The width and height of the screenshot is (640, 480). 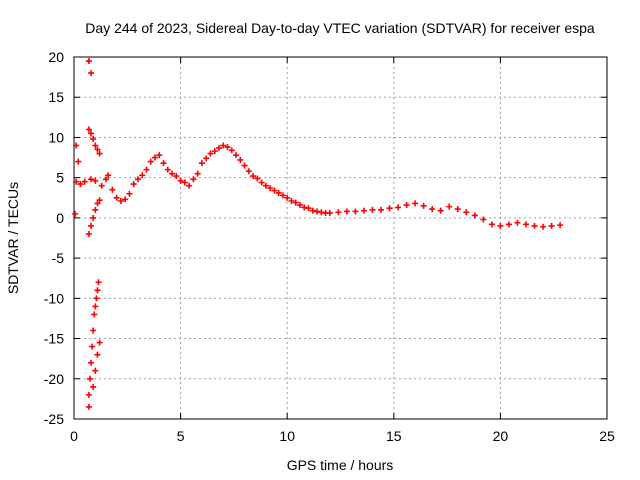 I want to click on y-tick-label: 20, so click(x=56, y=57).